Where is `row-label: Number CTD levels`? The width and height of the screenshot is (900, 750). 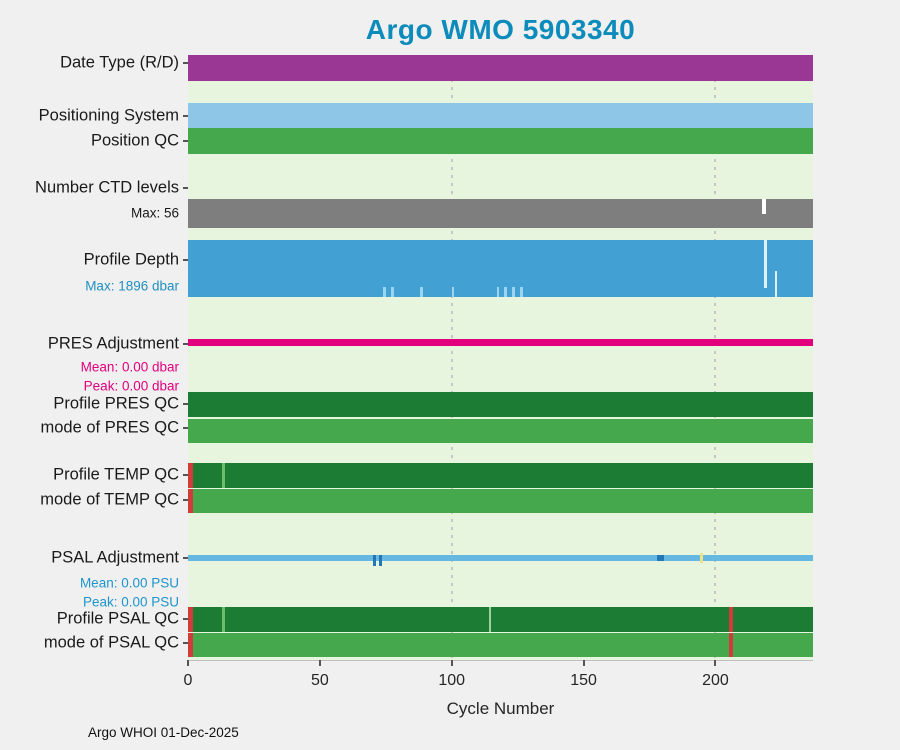
row-label: Number CTD levels is located at coordinates (107, 187).